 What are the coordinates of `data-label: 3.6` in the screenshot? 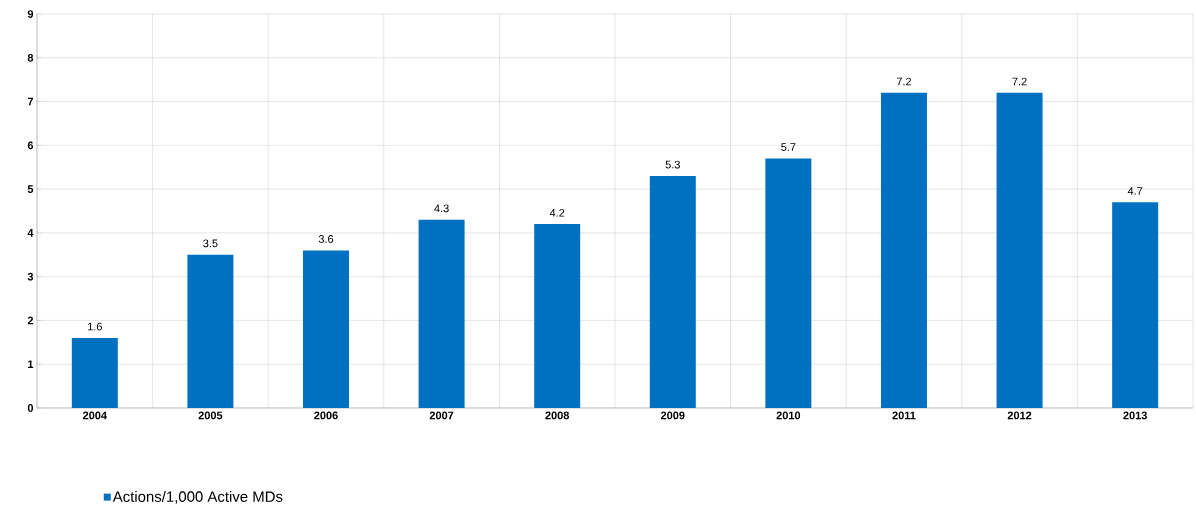 It's located at (326, 239).